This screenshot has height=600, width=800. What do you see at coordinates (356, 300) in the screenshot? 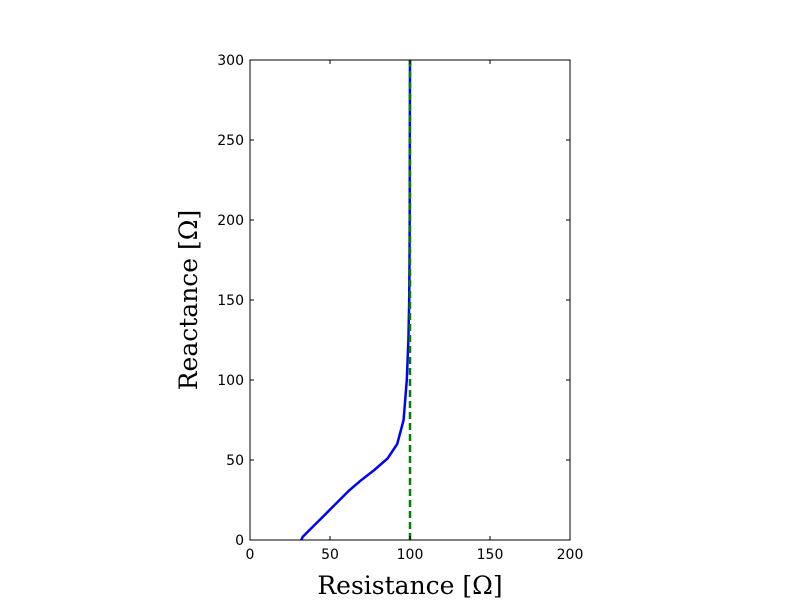
I see `series-layer` at bounding box center [356, 300].